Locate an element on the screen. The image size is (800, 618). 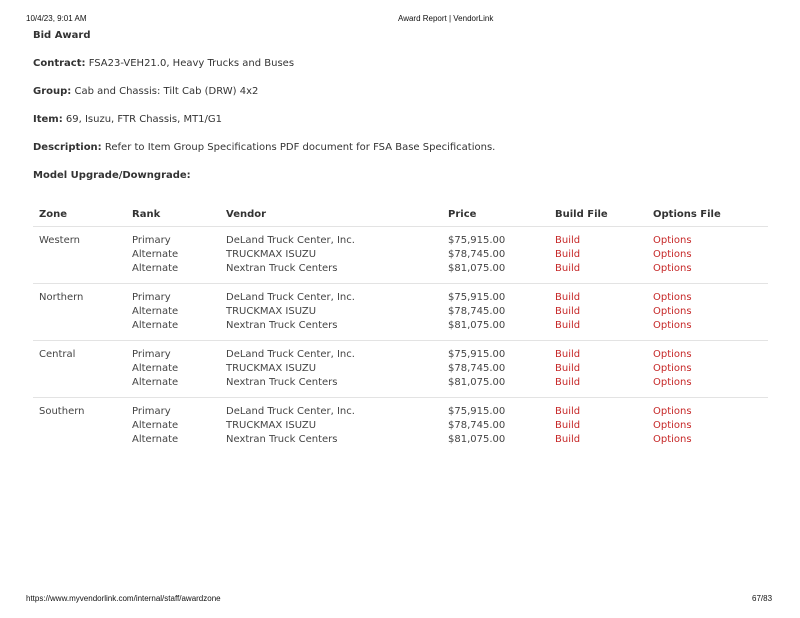
page-title: Bid Award is located at coordinates (62, 35).